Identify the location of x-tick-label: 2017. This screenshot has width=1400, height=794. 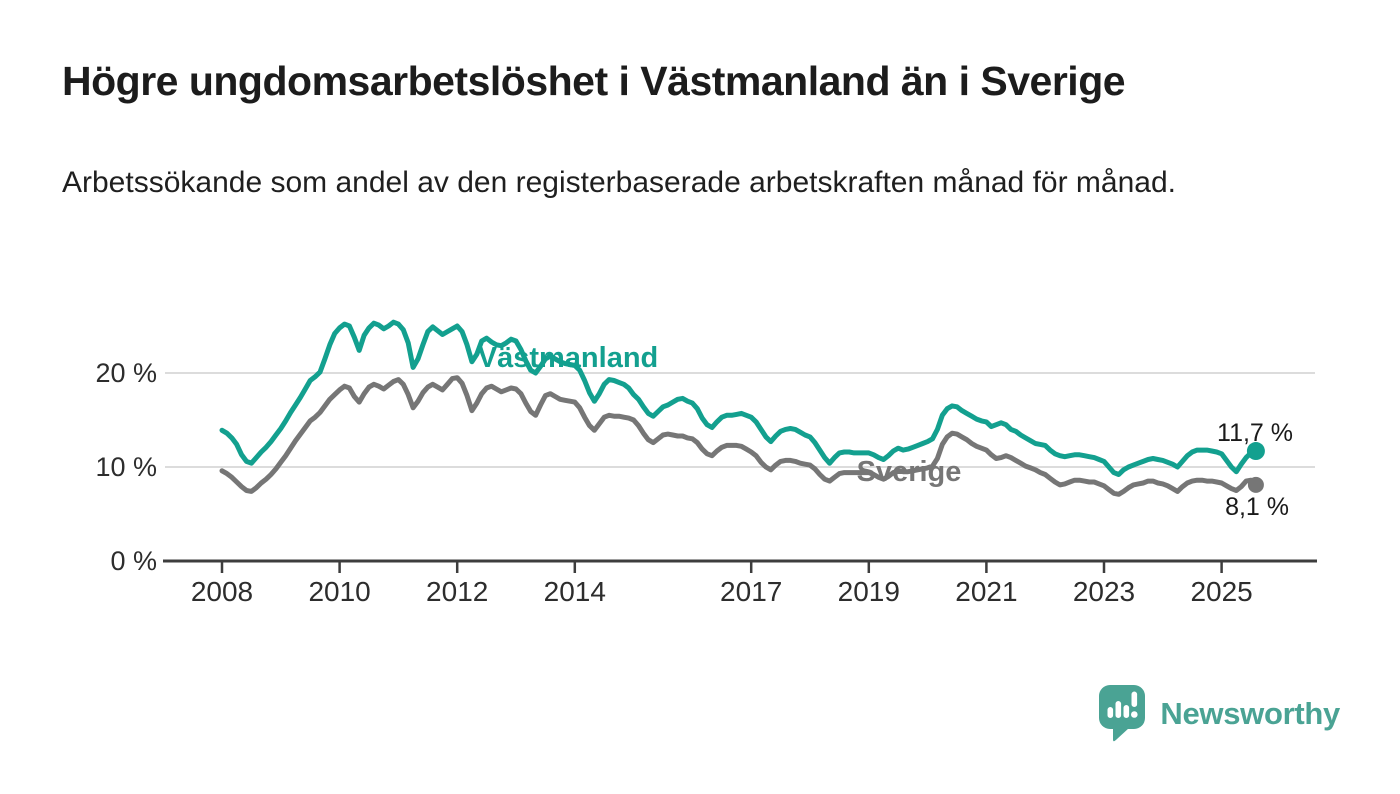
(751, 591).